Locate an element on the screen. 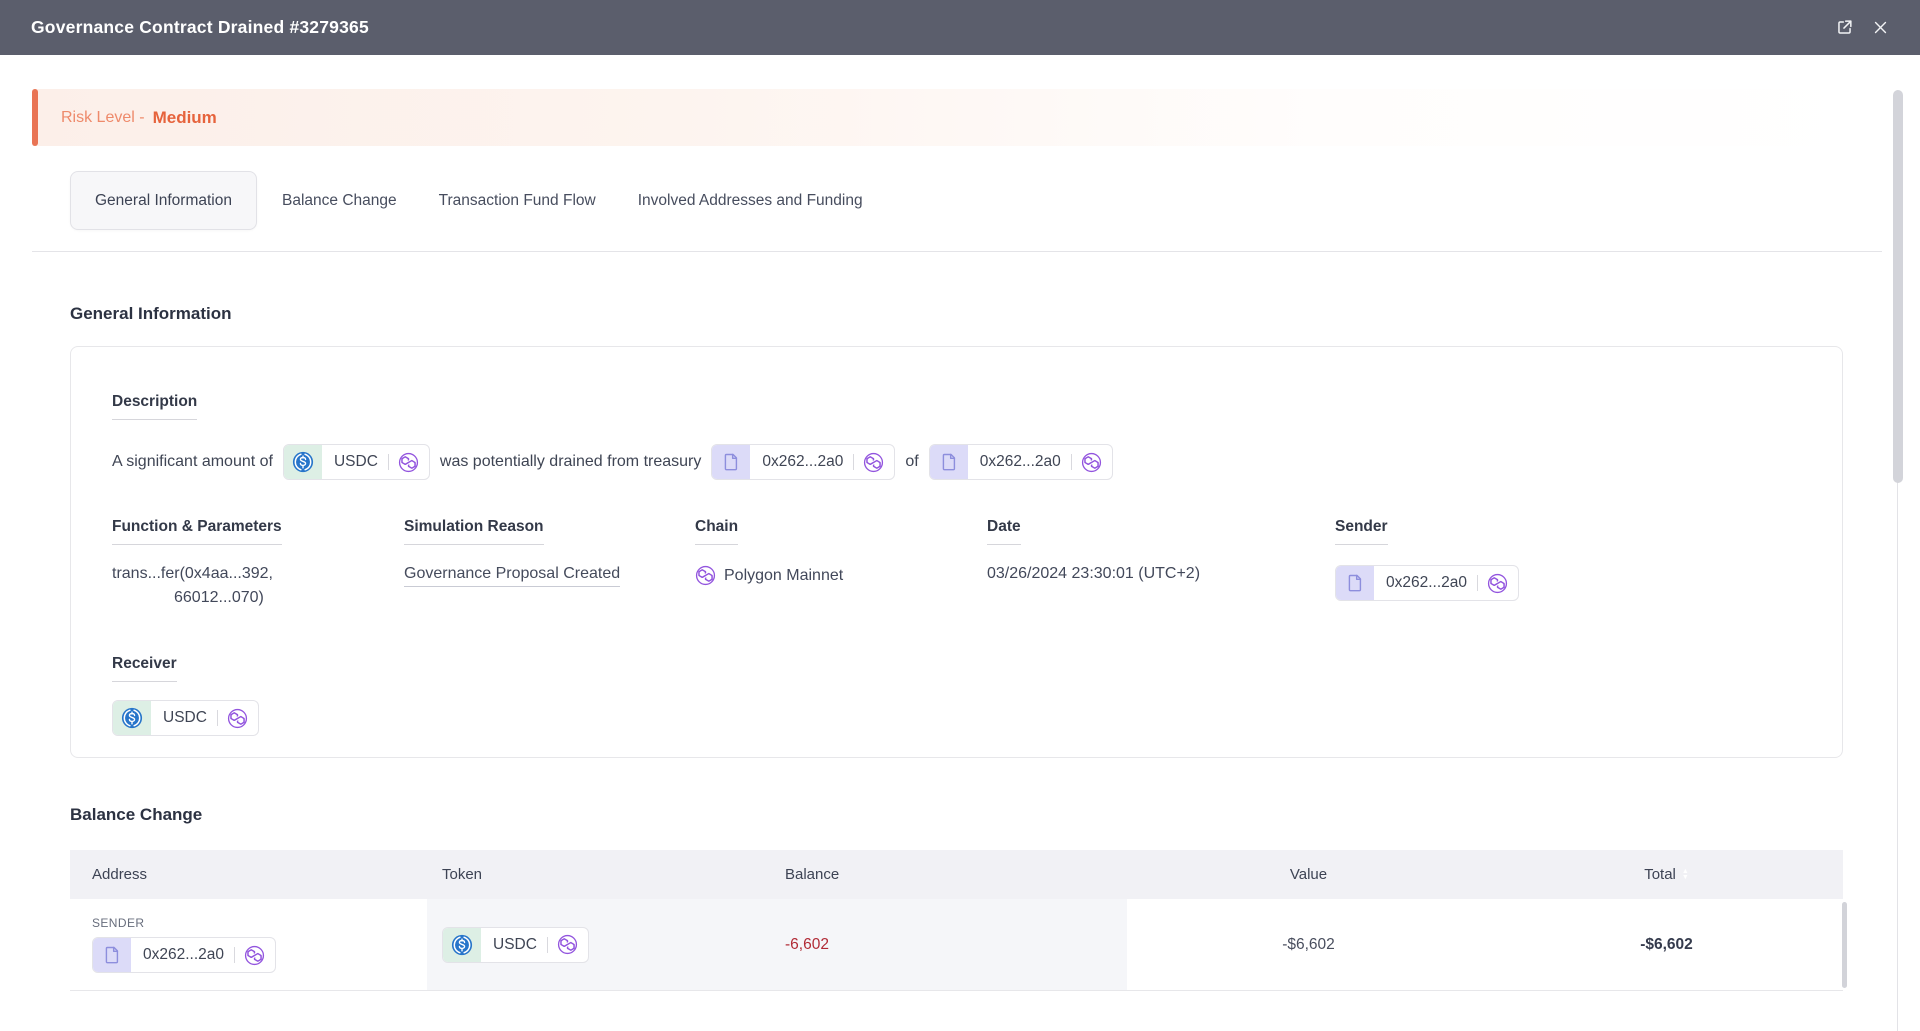 The image size is (1920, 1031). receiver-label: Receiver is located at coordinates (144, 668).